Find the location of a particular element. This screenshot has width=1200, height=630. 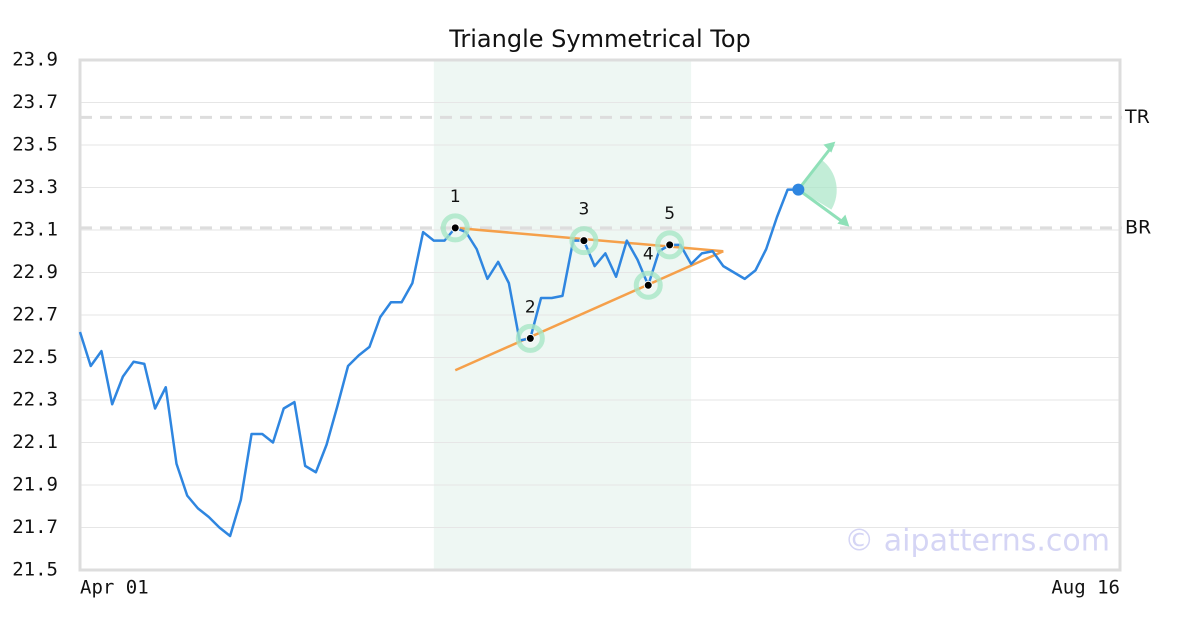

y-tick-label: 22.7 is located at coordinates (35, 315).